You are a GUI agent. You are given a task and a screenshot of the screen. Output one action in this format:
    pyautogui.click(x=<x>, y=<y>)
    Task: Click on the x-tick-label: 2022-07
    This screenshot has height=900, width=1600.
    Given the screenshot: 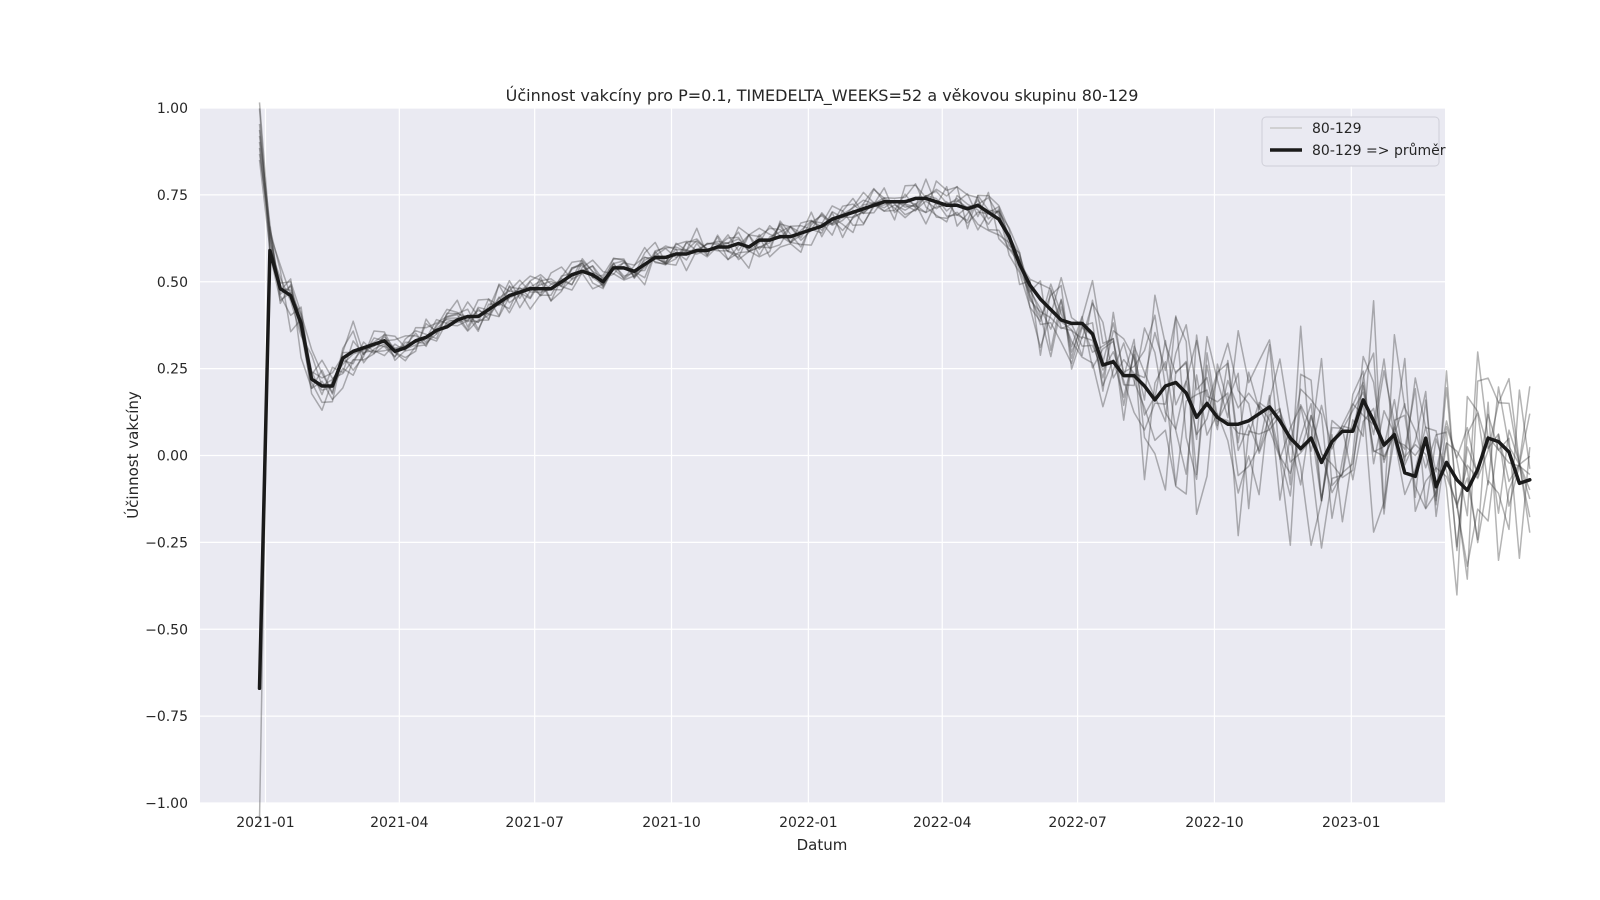 What is the action you would take?
    pyautogui.click(x=1077, y=823)
    